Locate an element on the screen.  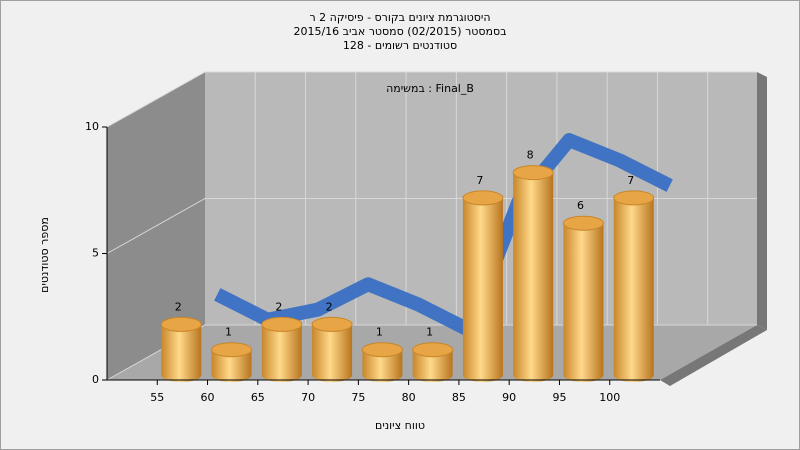
x-tick-label: 70 is located at coordinates (308, 397).